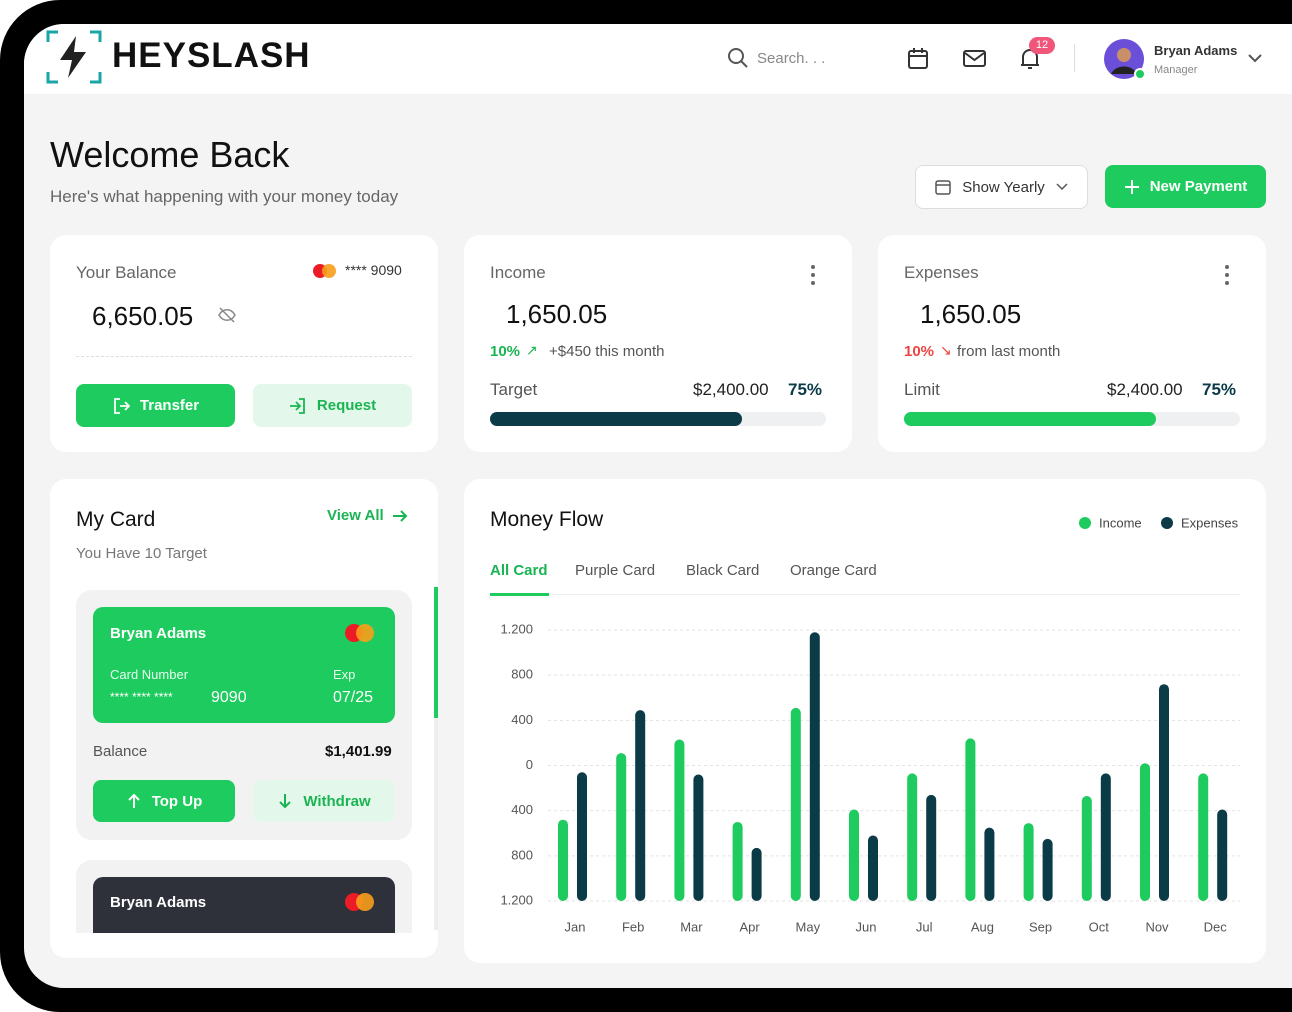 This screenshot has width=1292, height=1012. I want to click on new-payment-label: New Payment, so click(1198, 186).